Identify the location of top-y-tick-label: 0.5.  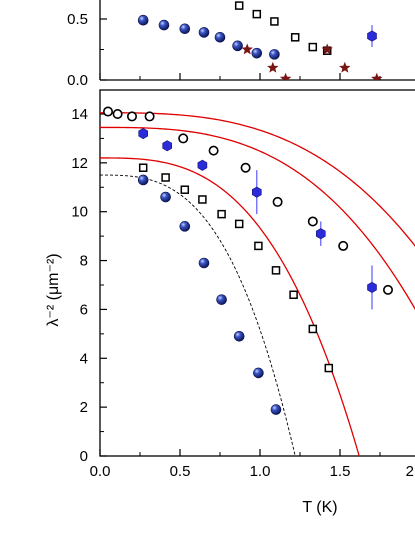
(77, 19).